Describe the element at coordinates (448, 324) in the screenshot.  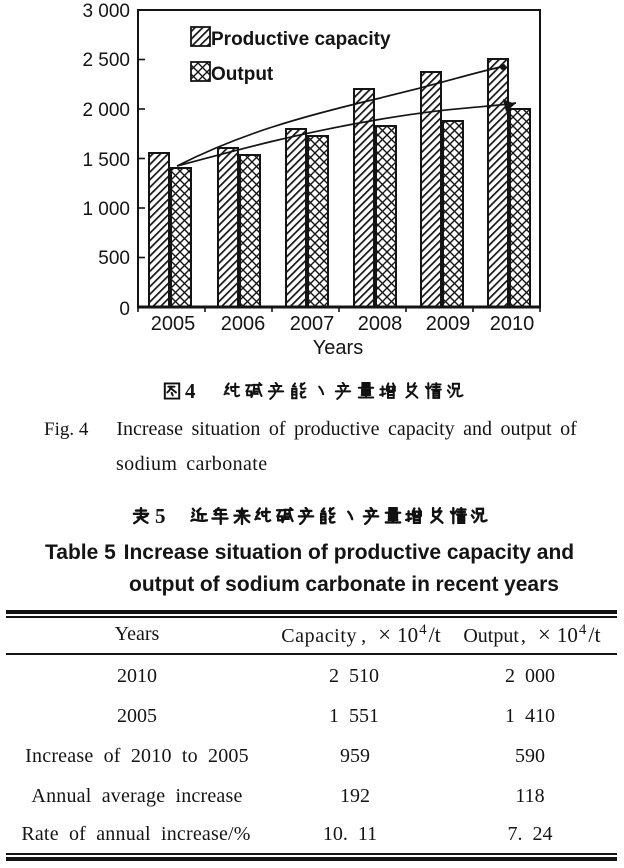
I see `svg-text: 2009` at that location.